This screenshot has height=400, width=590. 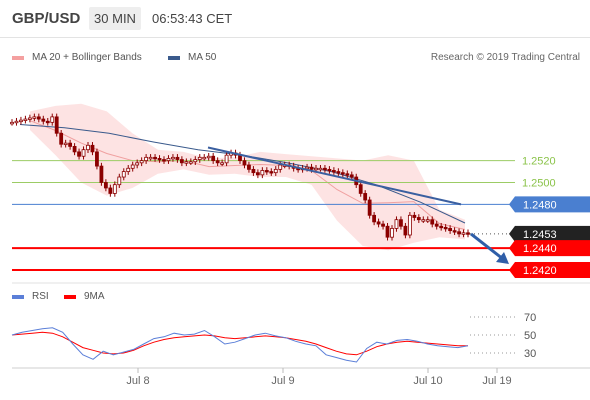 I want to click on legend-rsi-label: RSI, so click(x=40, y=296).